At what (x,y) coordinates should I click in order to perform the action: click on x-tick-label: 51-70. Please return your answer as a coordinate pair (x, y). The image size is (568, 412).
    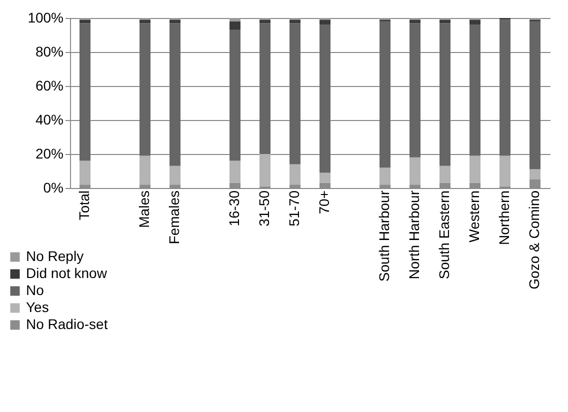
    Looking at the image, I should click on (294, 208).